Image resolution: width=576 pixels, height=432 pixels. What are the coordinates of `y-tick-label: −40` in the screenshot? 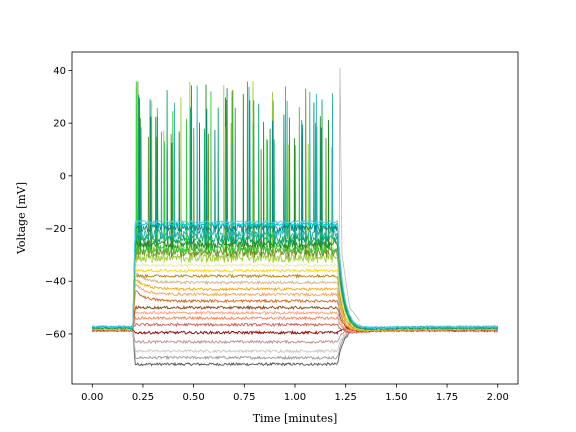 It's located at (55, 282).